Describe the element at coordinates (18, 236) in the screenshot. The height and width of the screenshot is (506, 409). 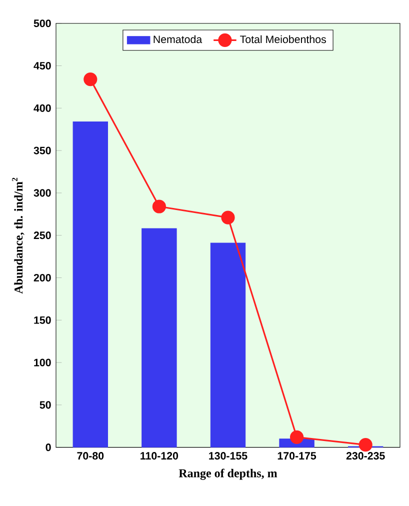
I see `y-axis-title: Abundance, th. ind/m$^{2}$` at that location.